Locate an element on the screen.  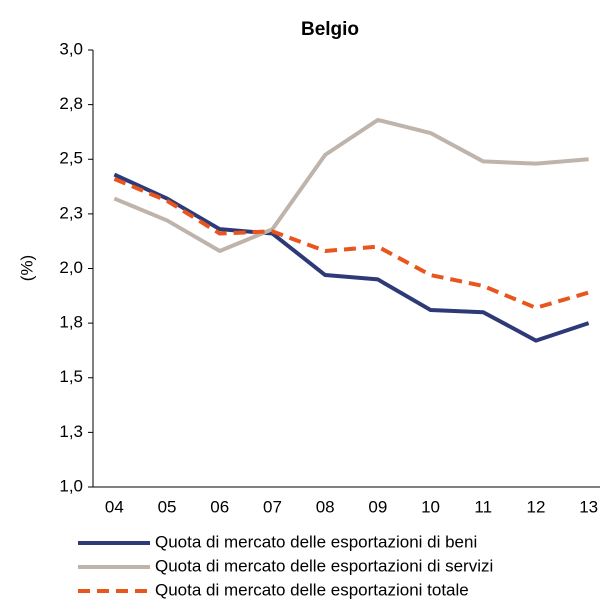
y-tick-label: 3,0 is located at coordinates (71, 48).